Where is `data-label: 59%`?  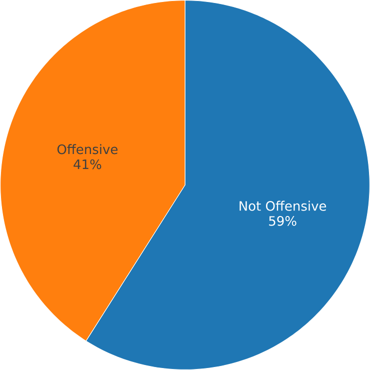
data-label: 59% is located at coordinates (282, 221).